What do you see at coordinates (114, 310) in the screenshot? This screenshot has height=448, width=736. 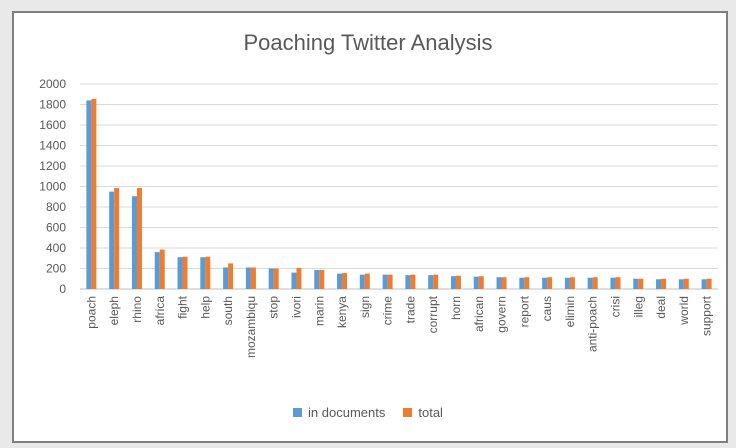 I see `x-tick-label: eleph` at bounding box center [114, 310].